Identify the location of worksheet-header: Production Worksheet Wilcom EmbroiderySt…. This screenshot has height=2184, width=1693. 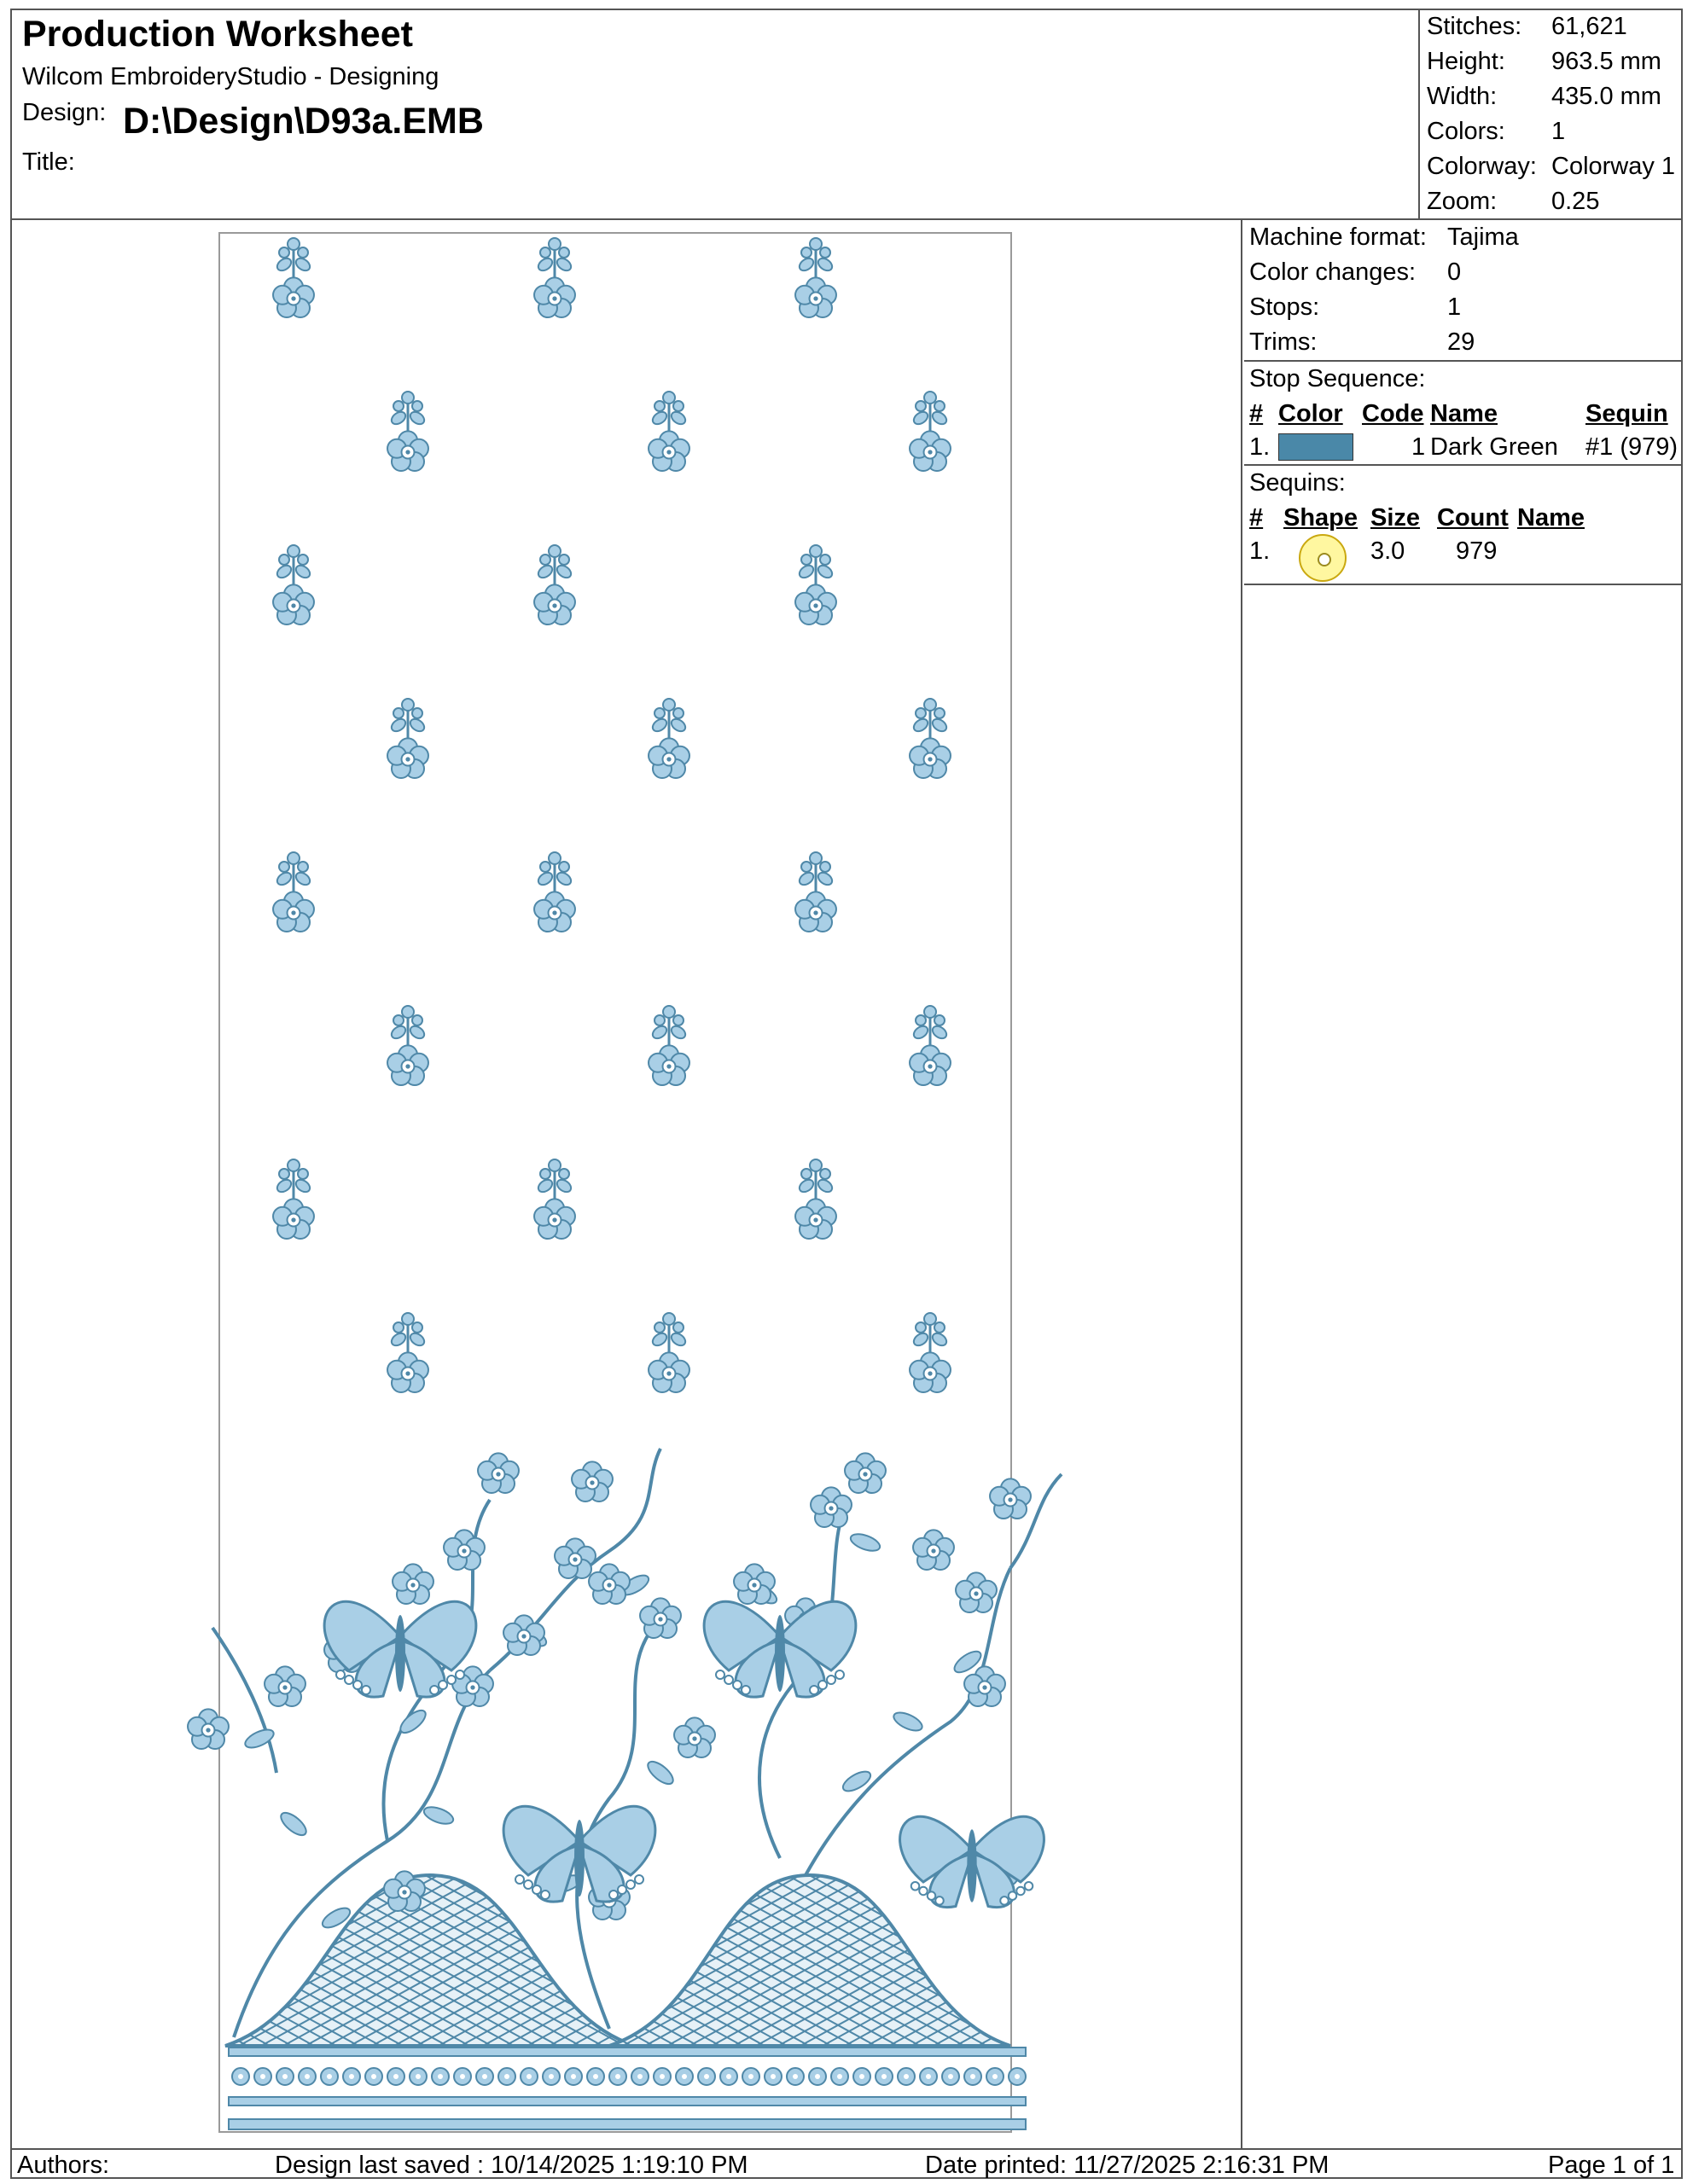
(846, 115).